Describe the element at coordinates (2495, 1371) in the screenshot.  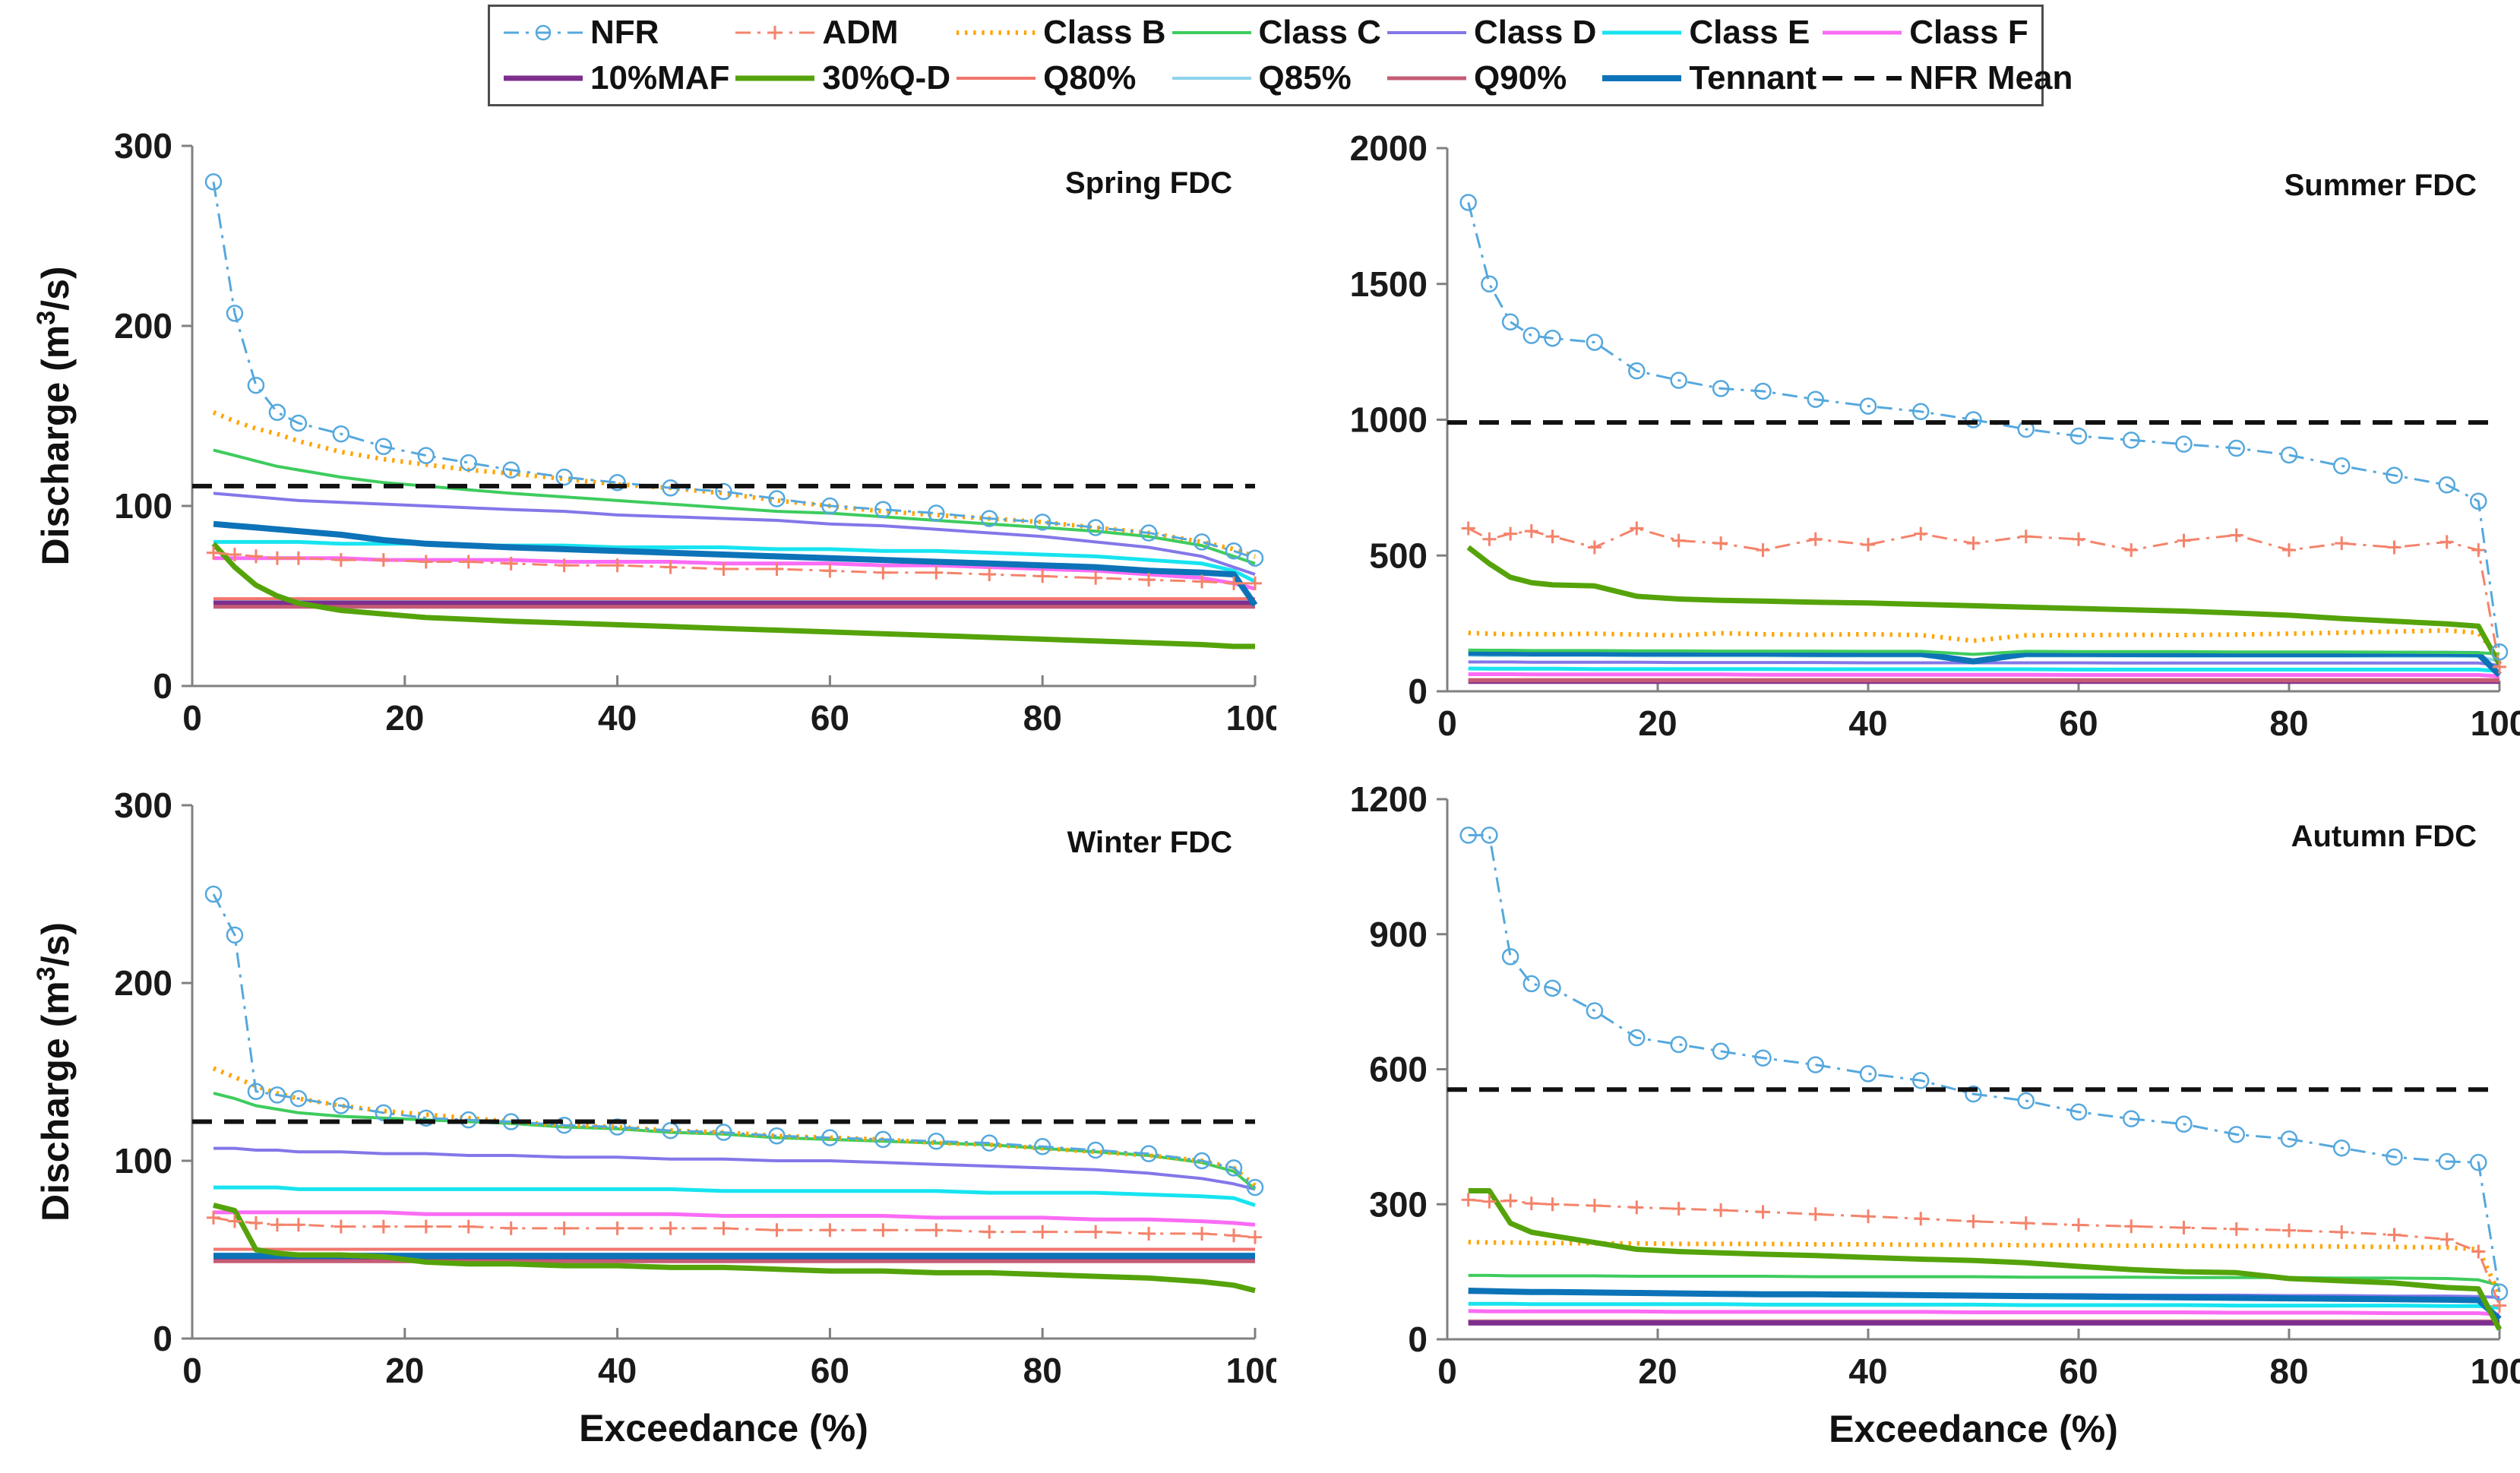
I see `x-tick-label: 100` at that location.